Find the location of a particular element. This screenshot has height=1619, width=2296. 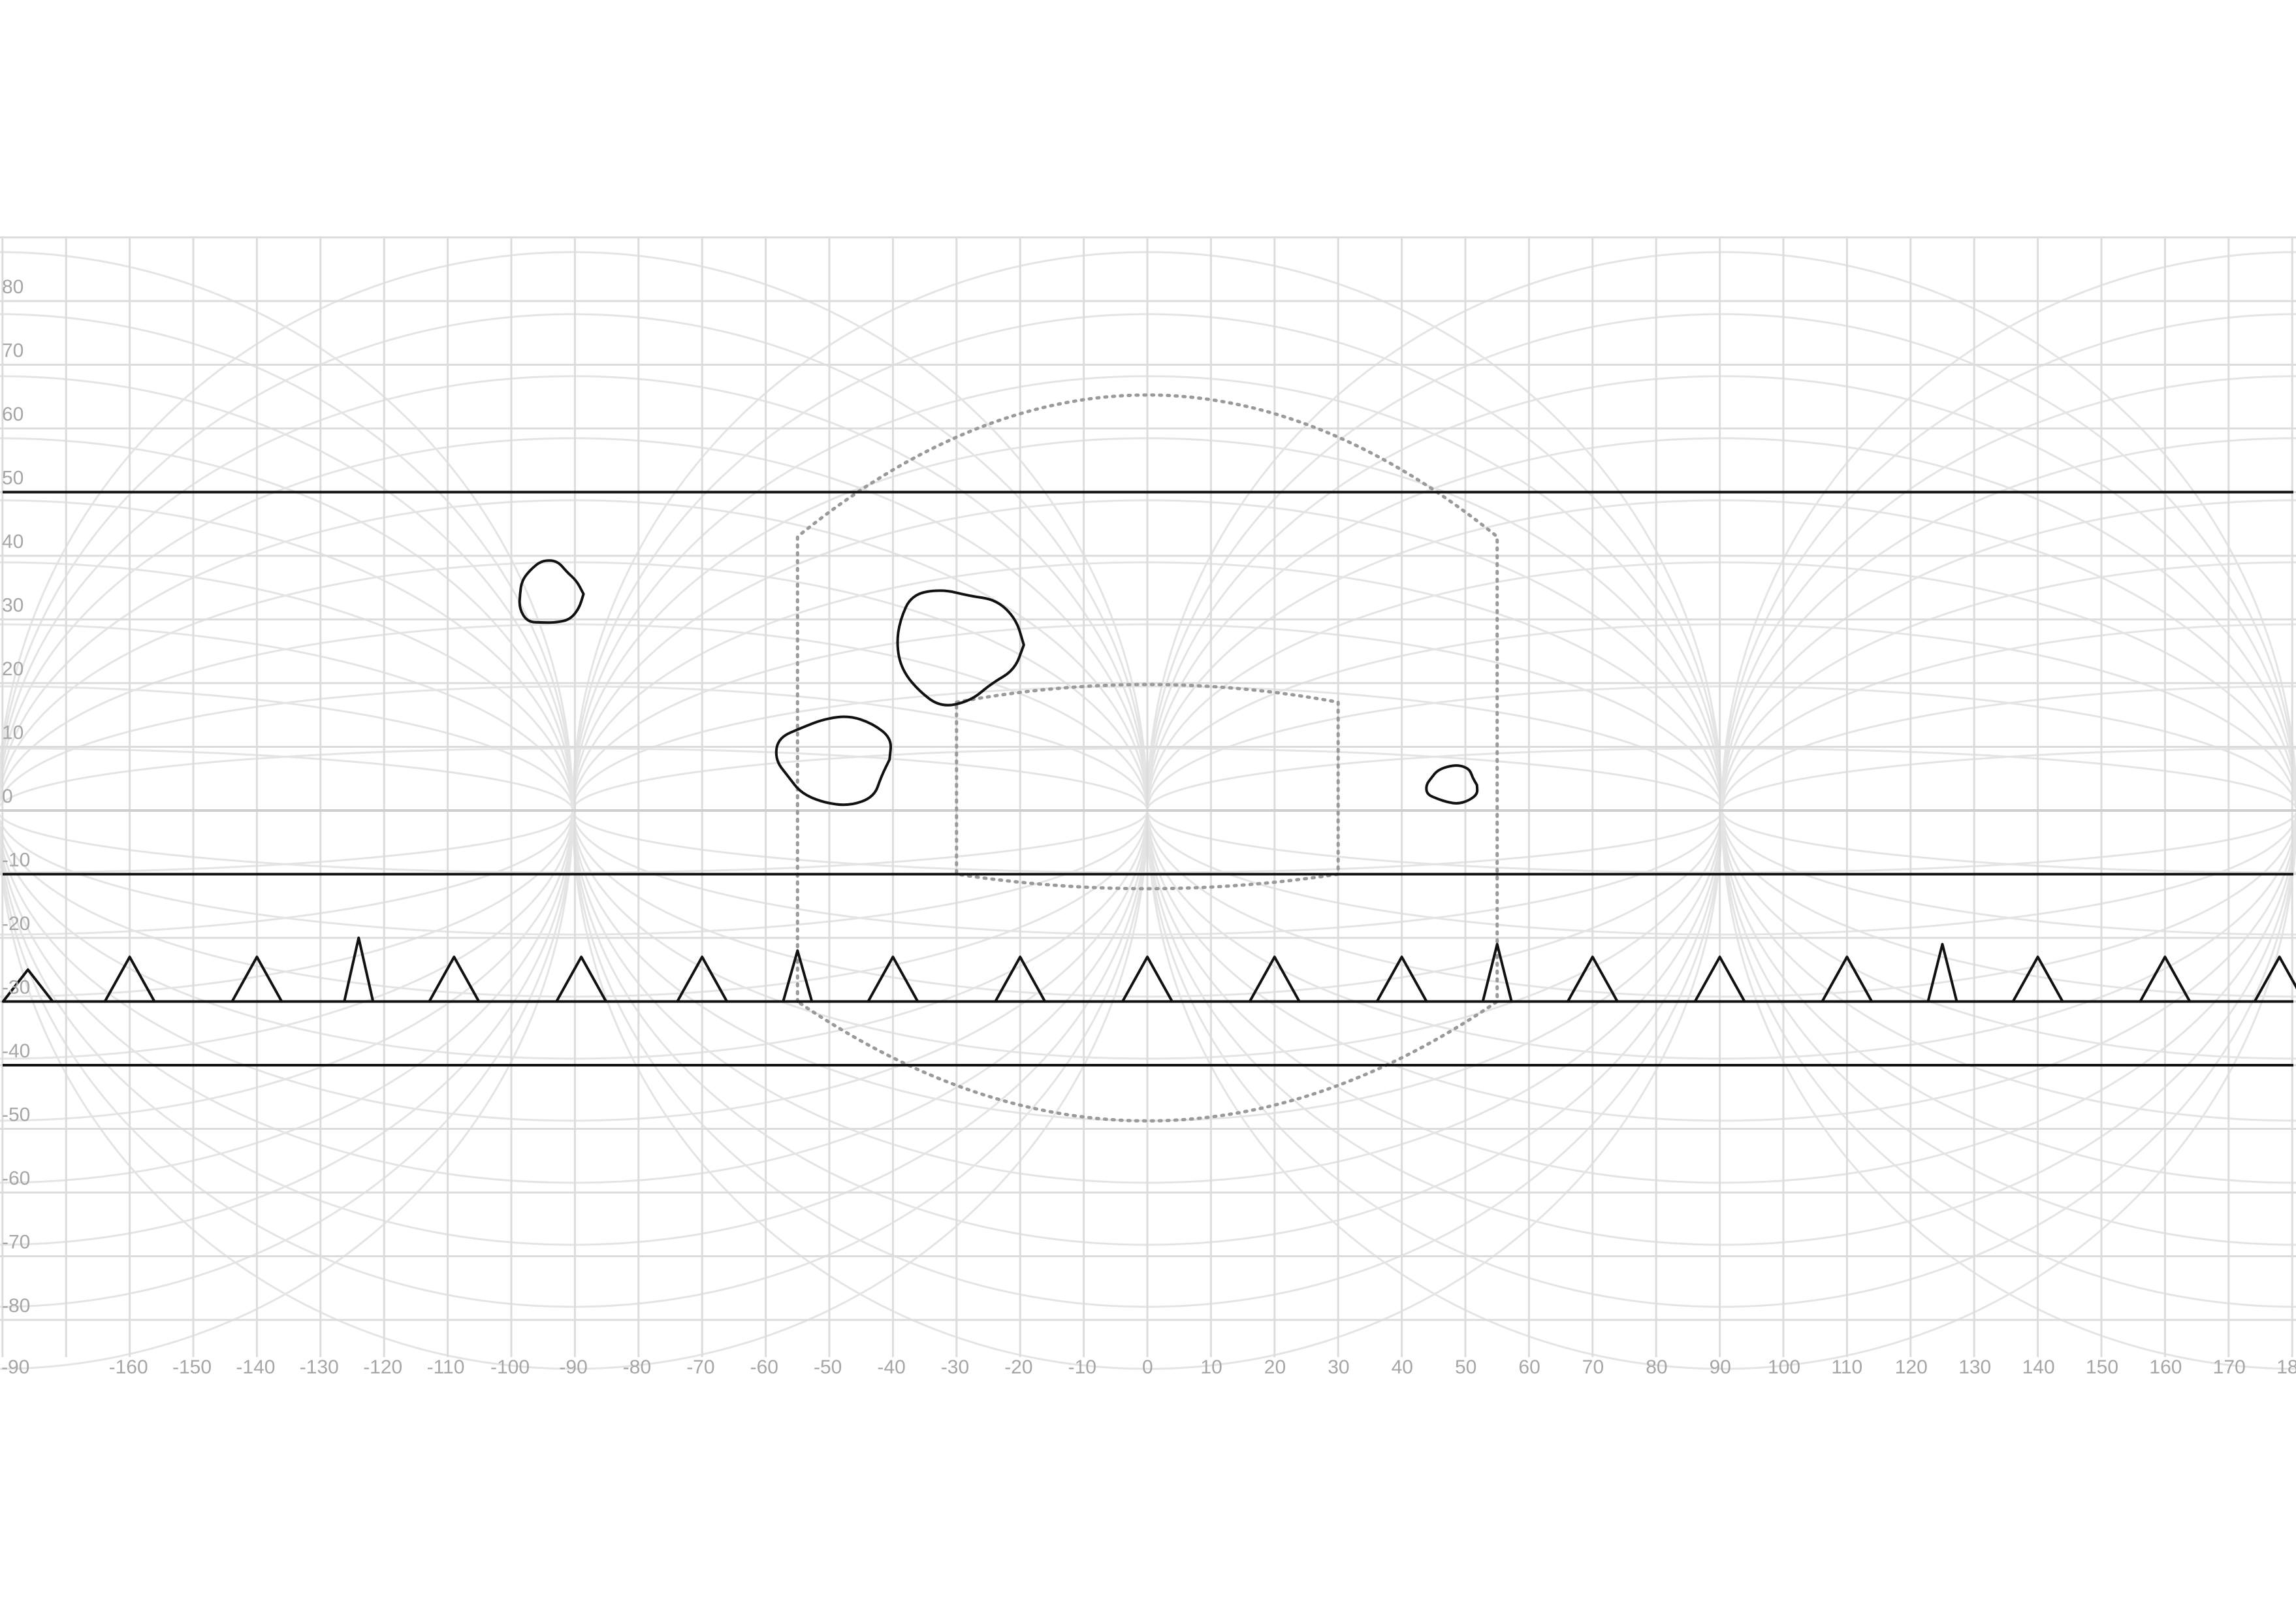

x-tick-label: 50 is located at coordinates (1465, 1367).